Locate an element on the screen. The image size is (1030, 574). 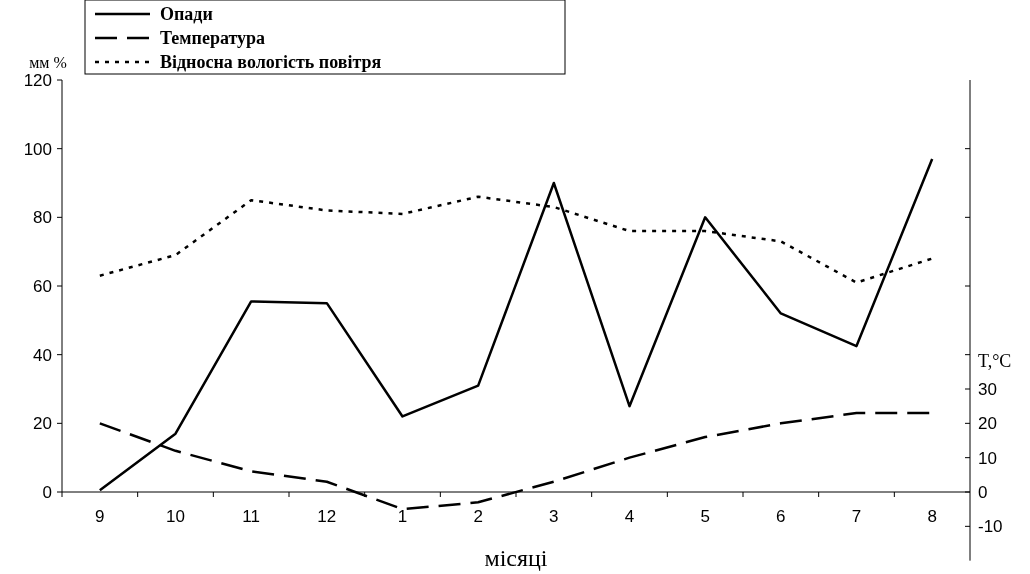
y-tick-label: 80 is located at coordinates (42, 218).